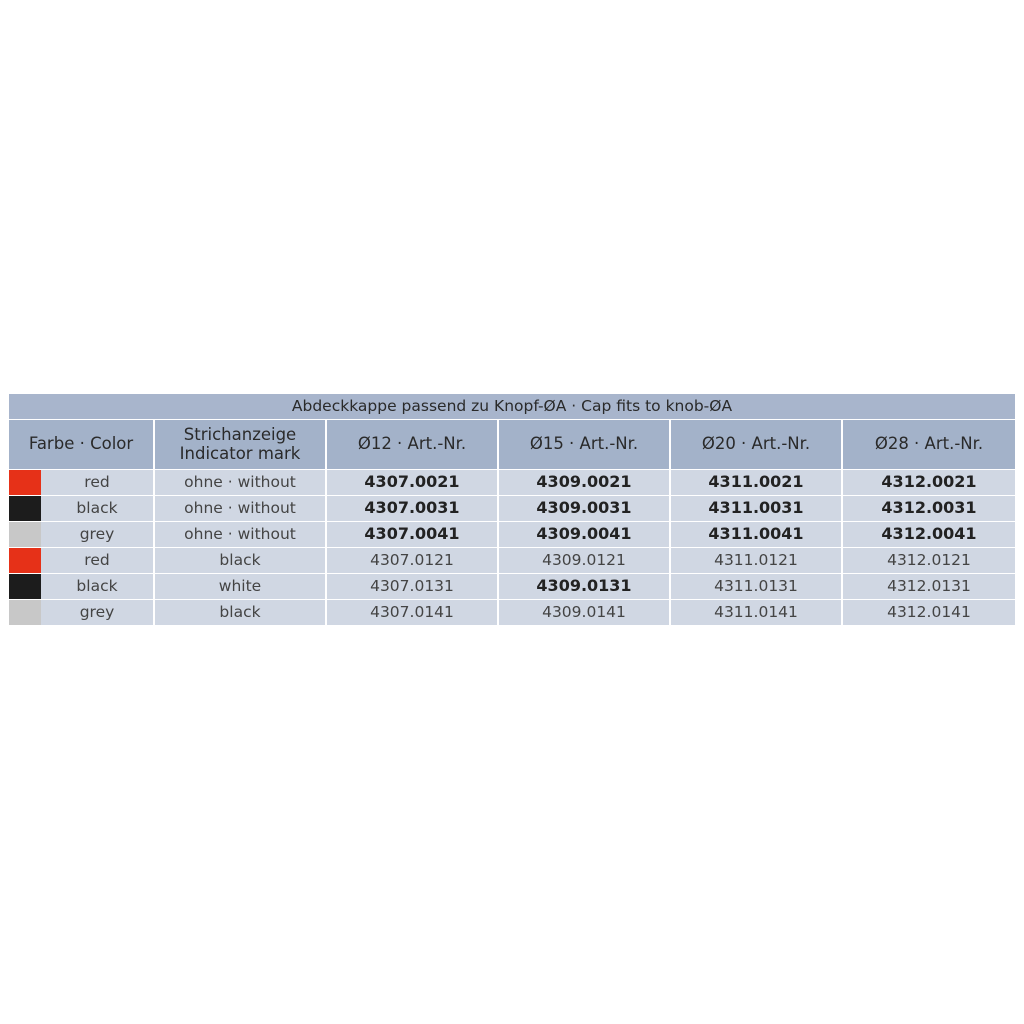 The image size is (1024, 1024). What do you see at coordinates (413, 612) in the screenshot?
I see `article-number-cell: 4307.0141` at bounding box center [413, 612].